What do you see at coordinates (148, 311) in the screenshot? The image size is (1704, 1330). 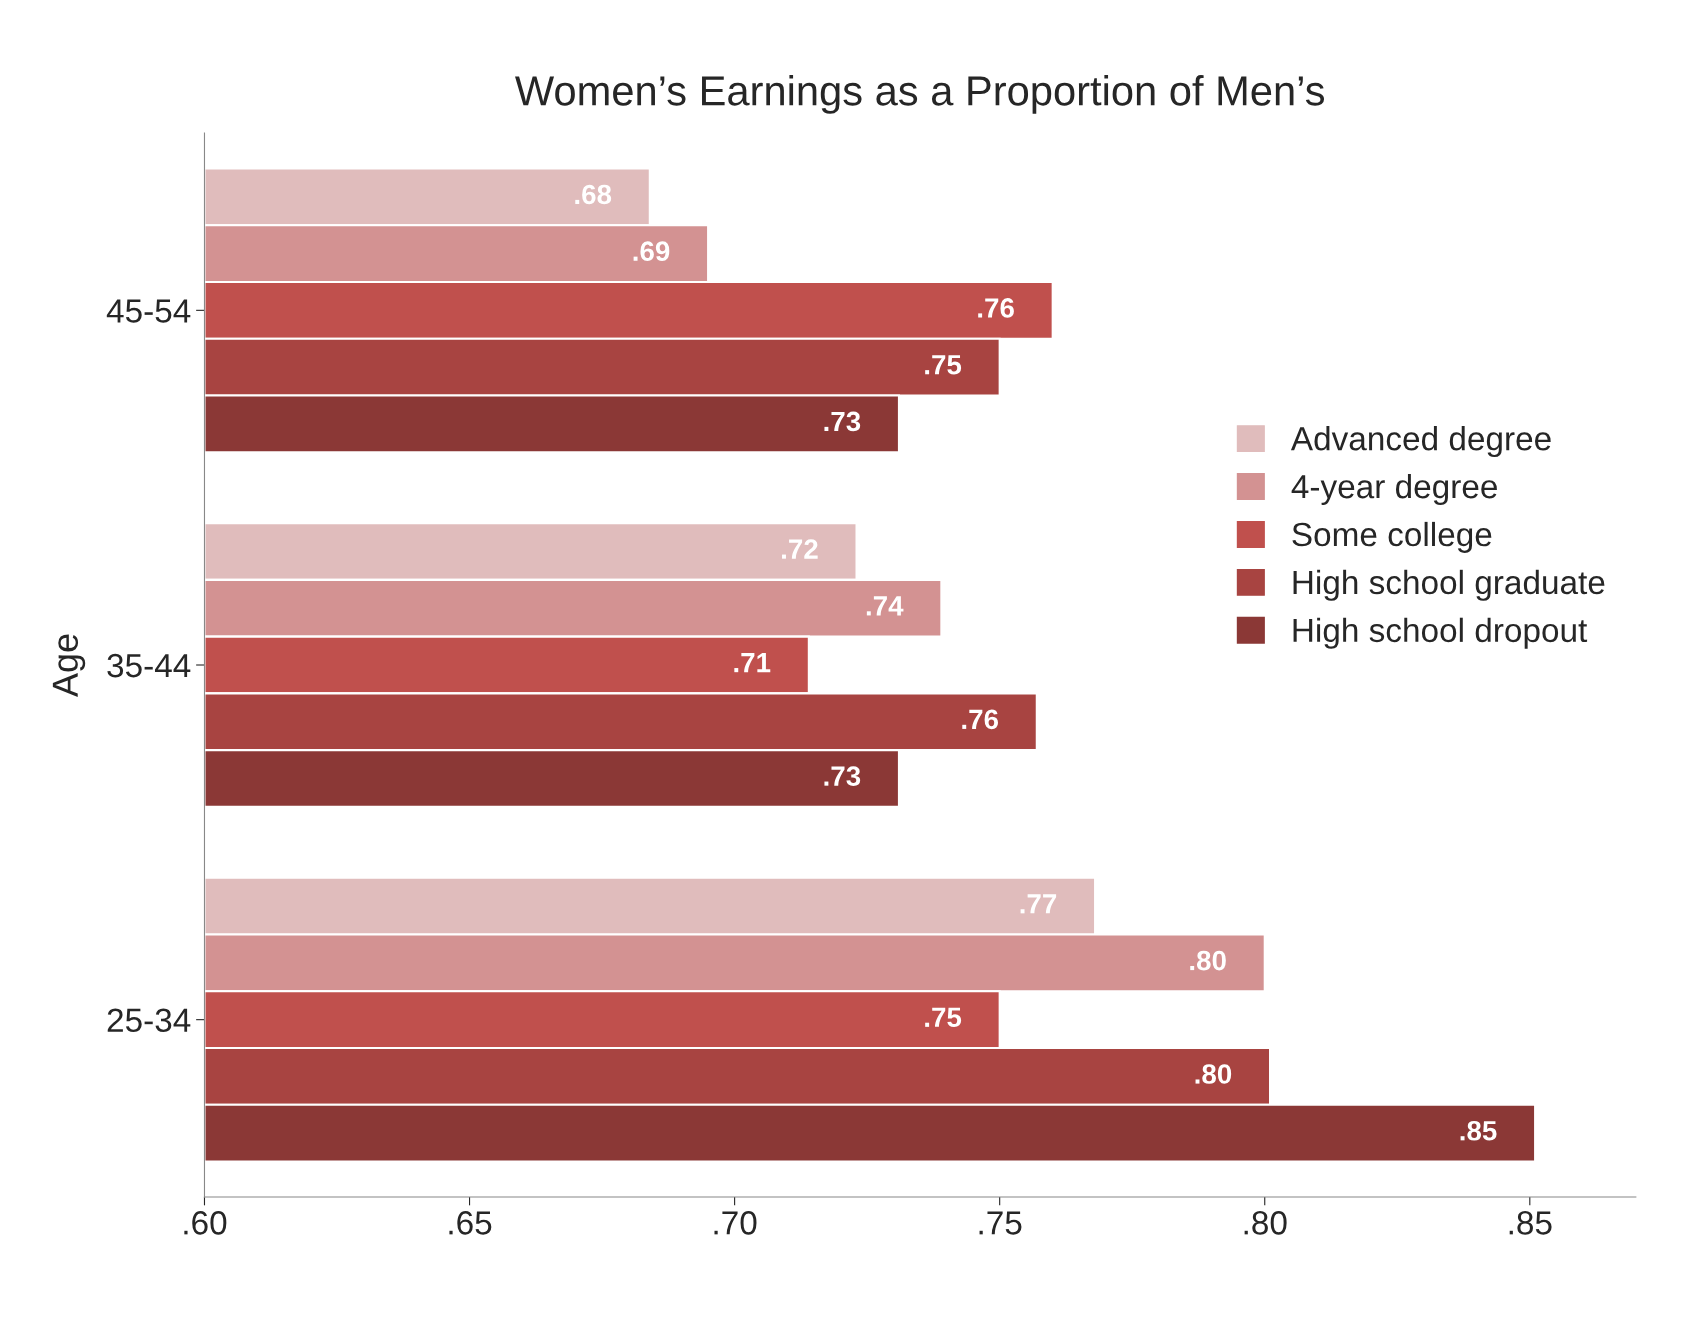 I see `y-tick-label: 45-54` at bounding box center [148, 311].